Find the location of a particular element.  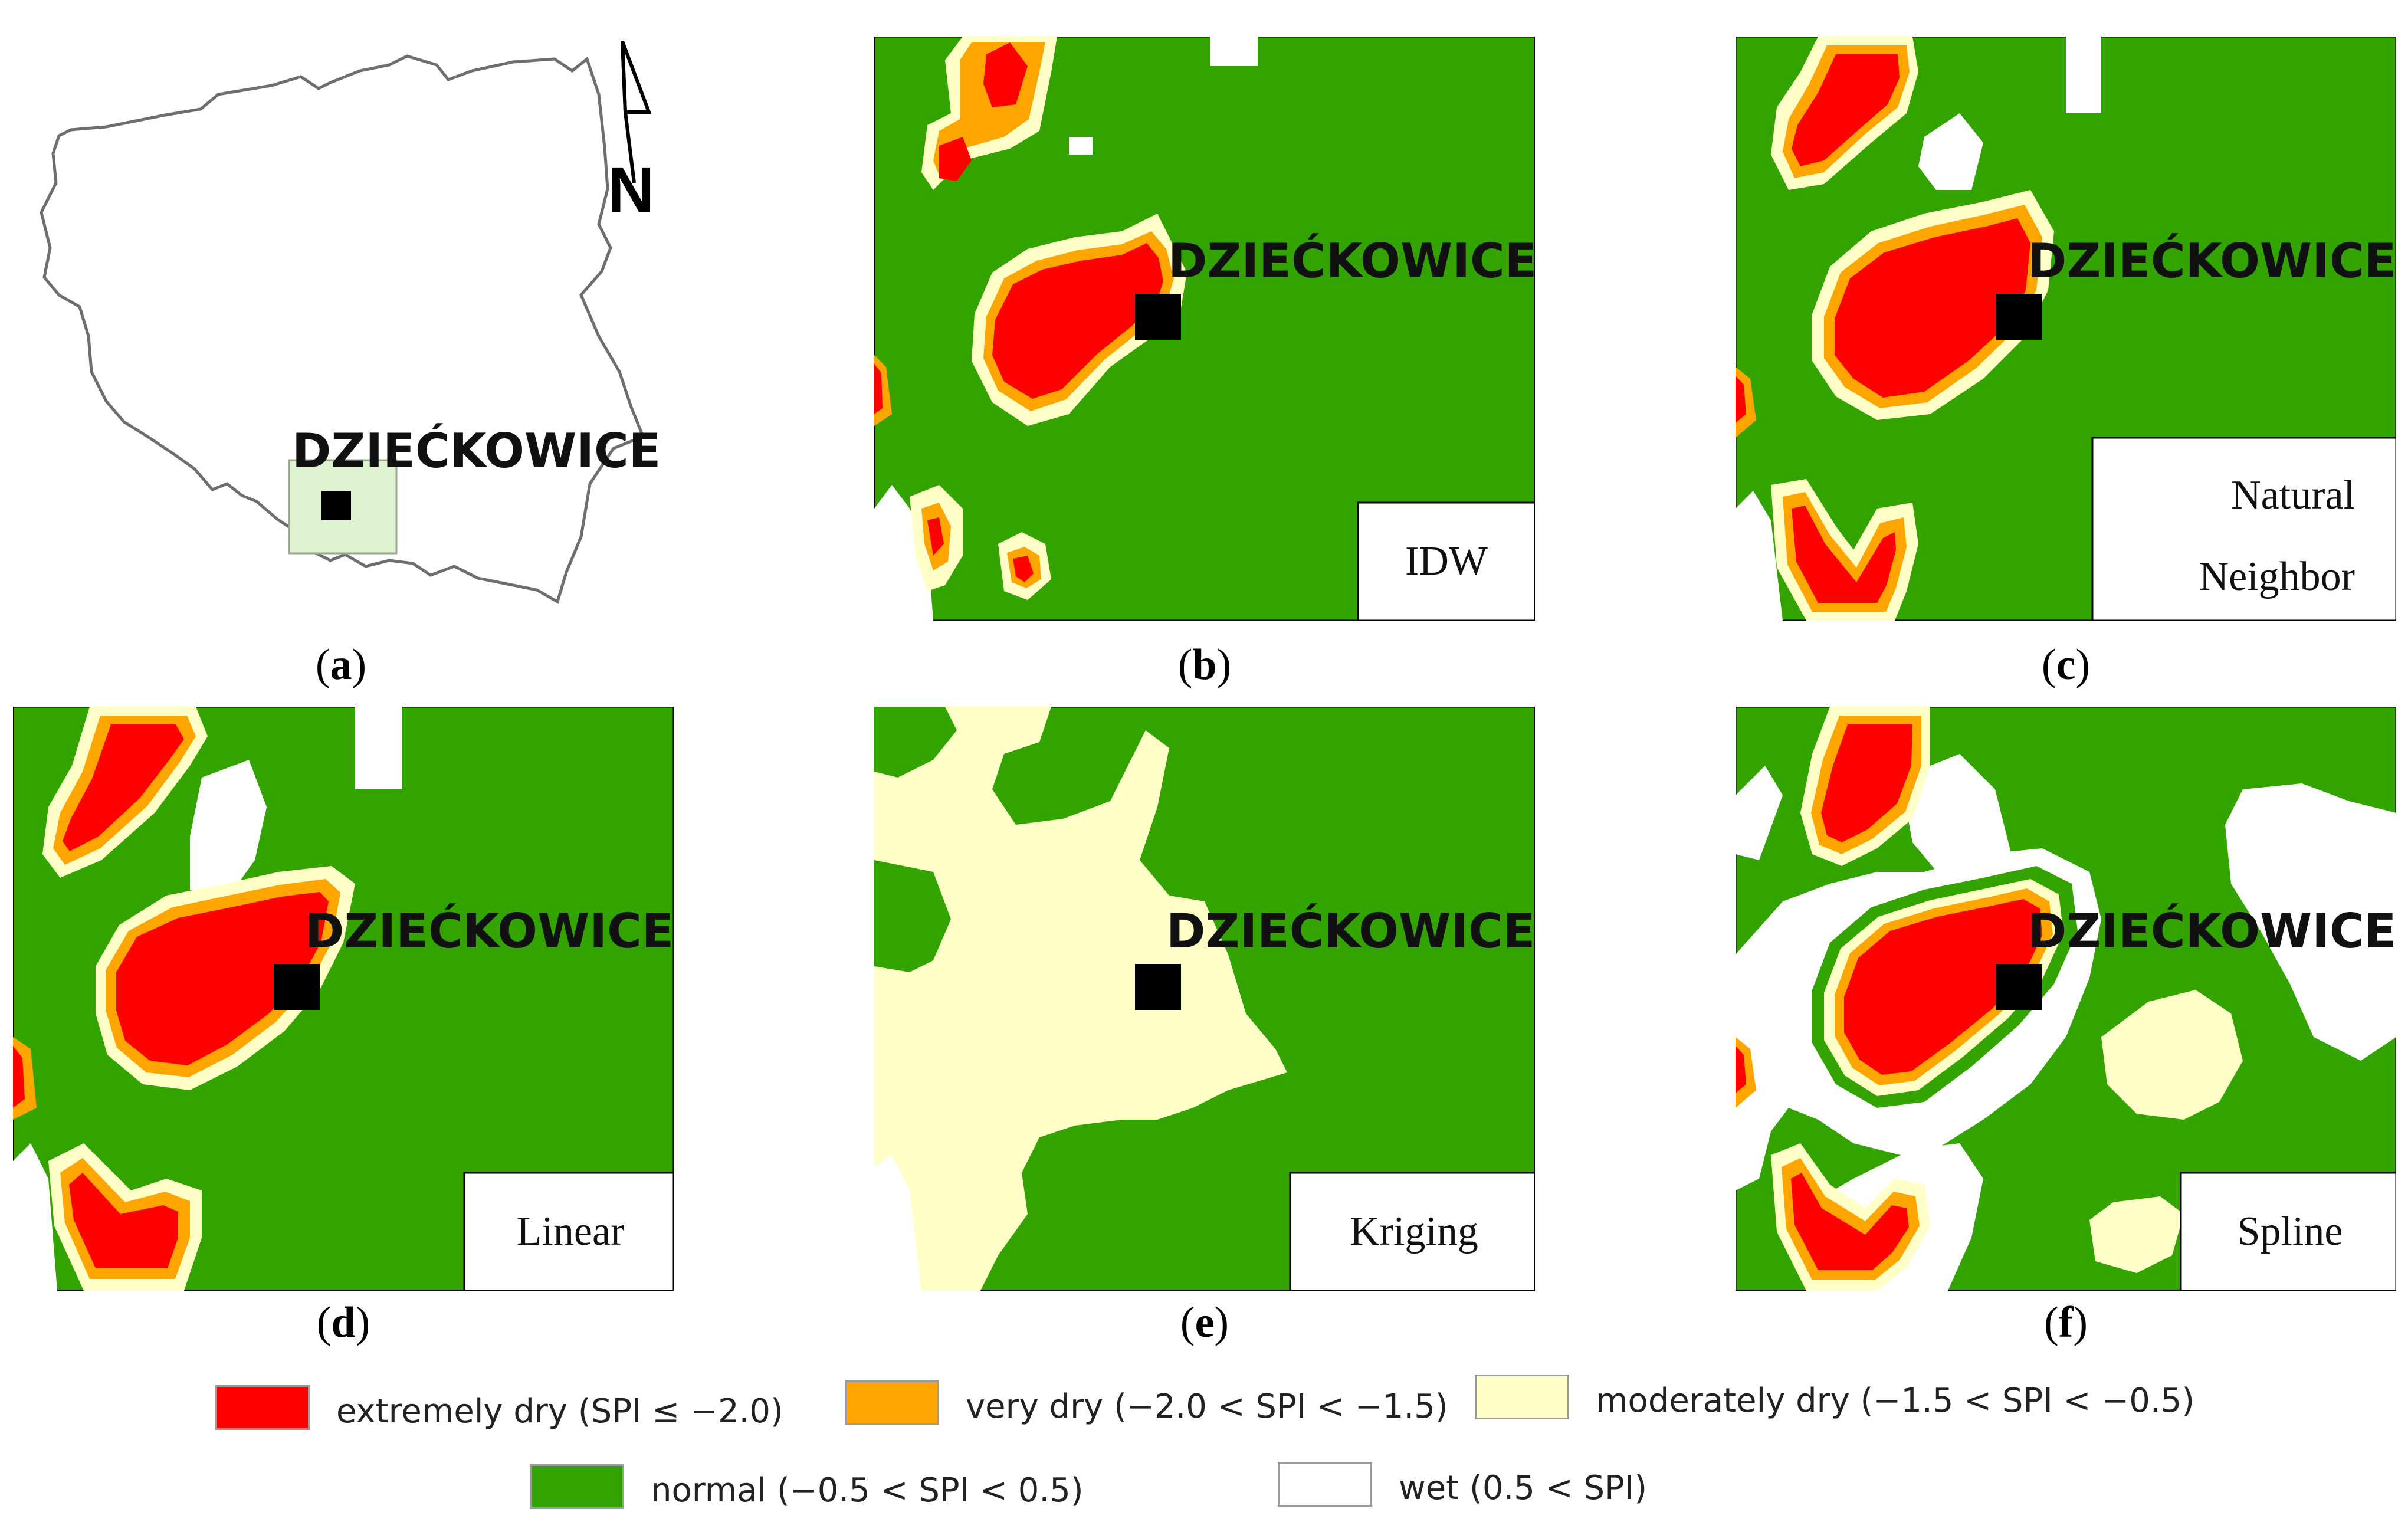

linear-raster: DZIEĆKOWICE Linear is located at coordinates (344, 999).